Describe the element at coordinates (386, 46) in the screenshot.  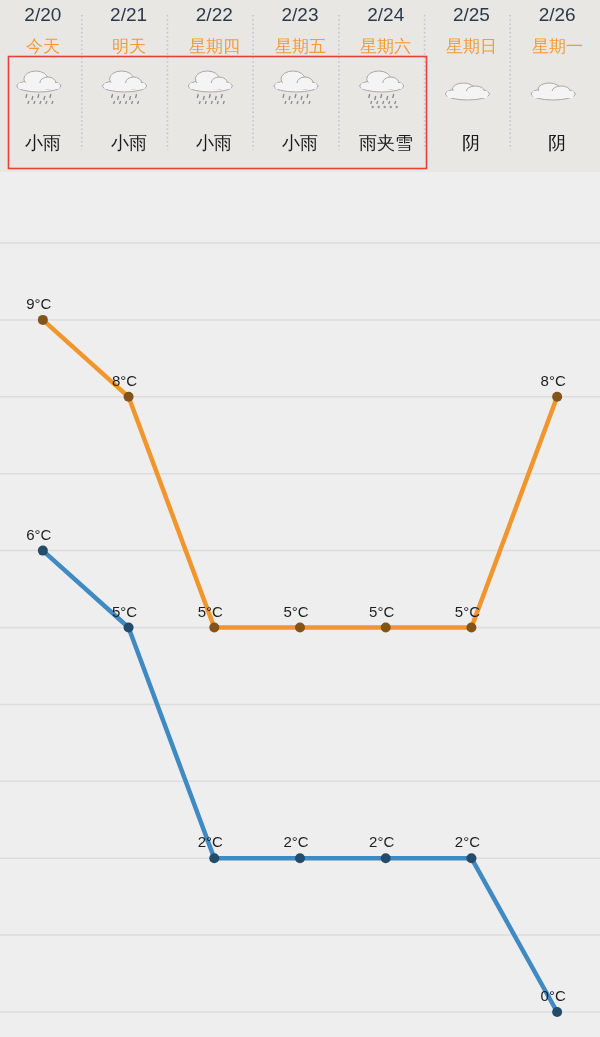
I see `text: 星期六` at that location.